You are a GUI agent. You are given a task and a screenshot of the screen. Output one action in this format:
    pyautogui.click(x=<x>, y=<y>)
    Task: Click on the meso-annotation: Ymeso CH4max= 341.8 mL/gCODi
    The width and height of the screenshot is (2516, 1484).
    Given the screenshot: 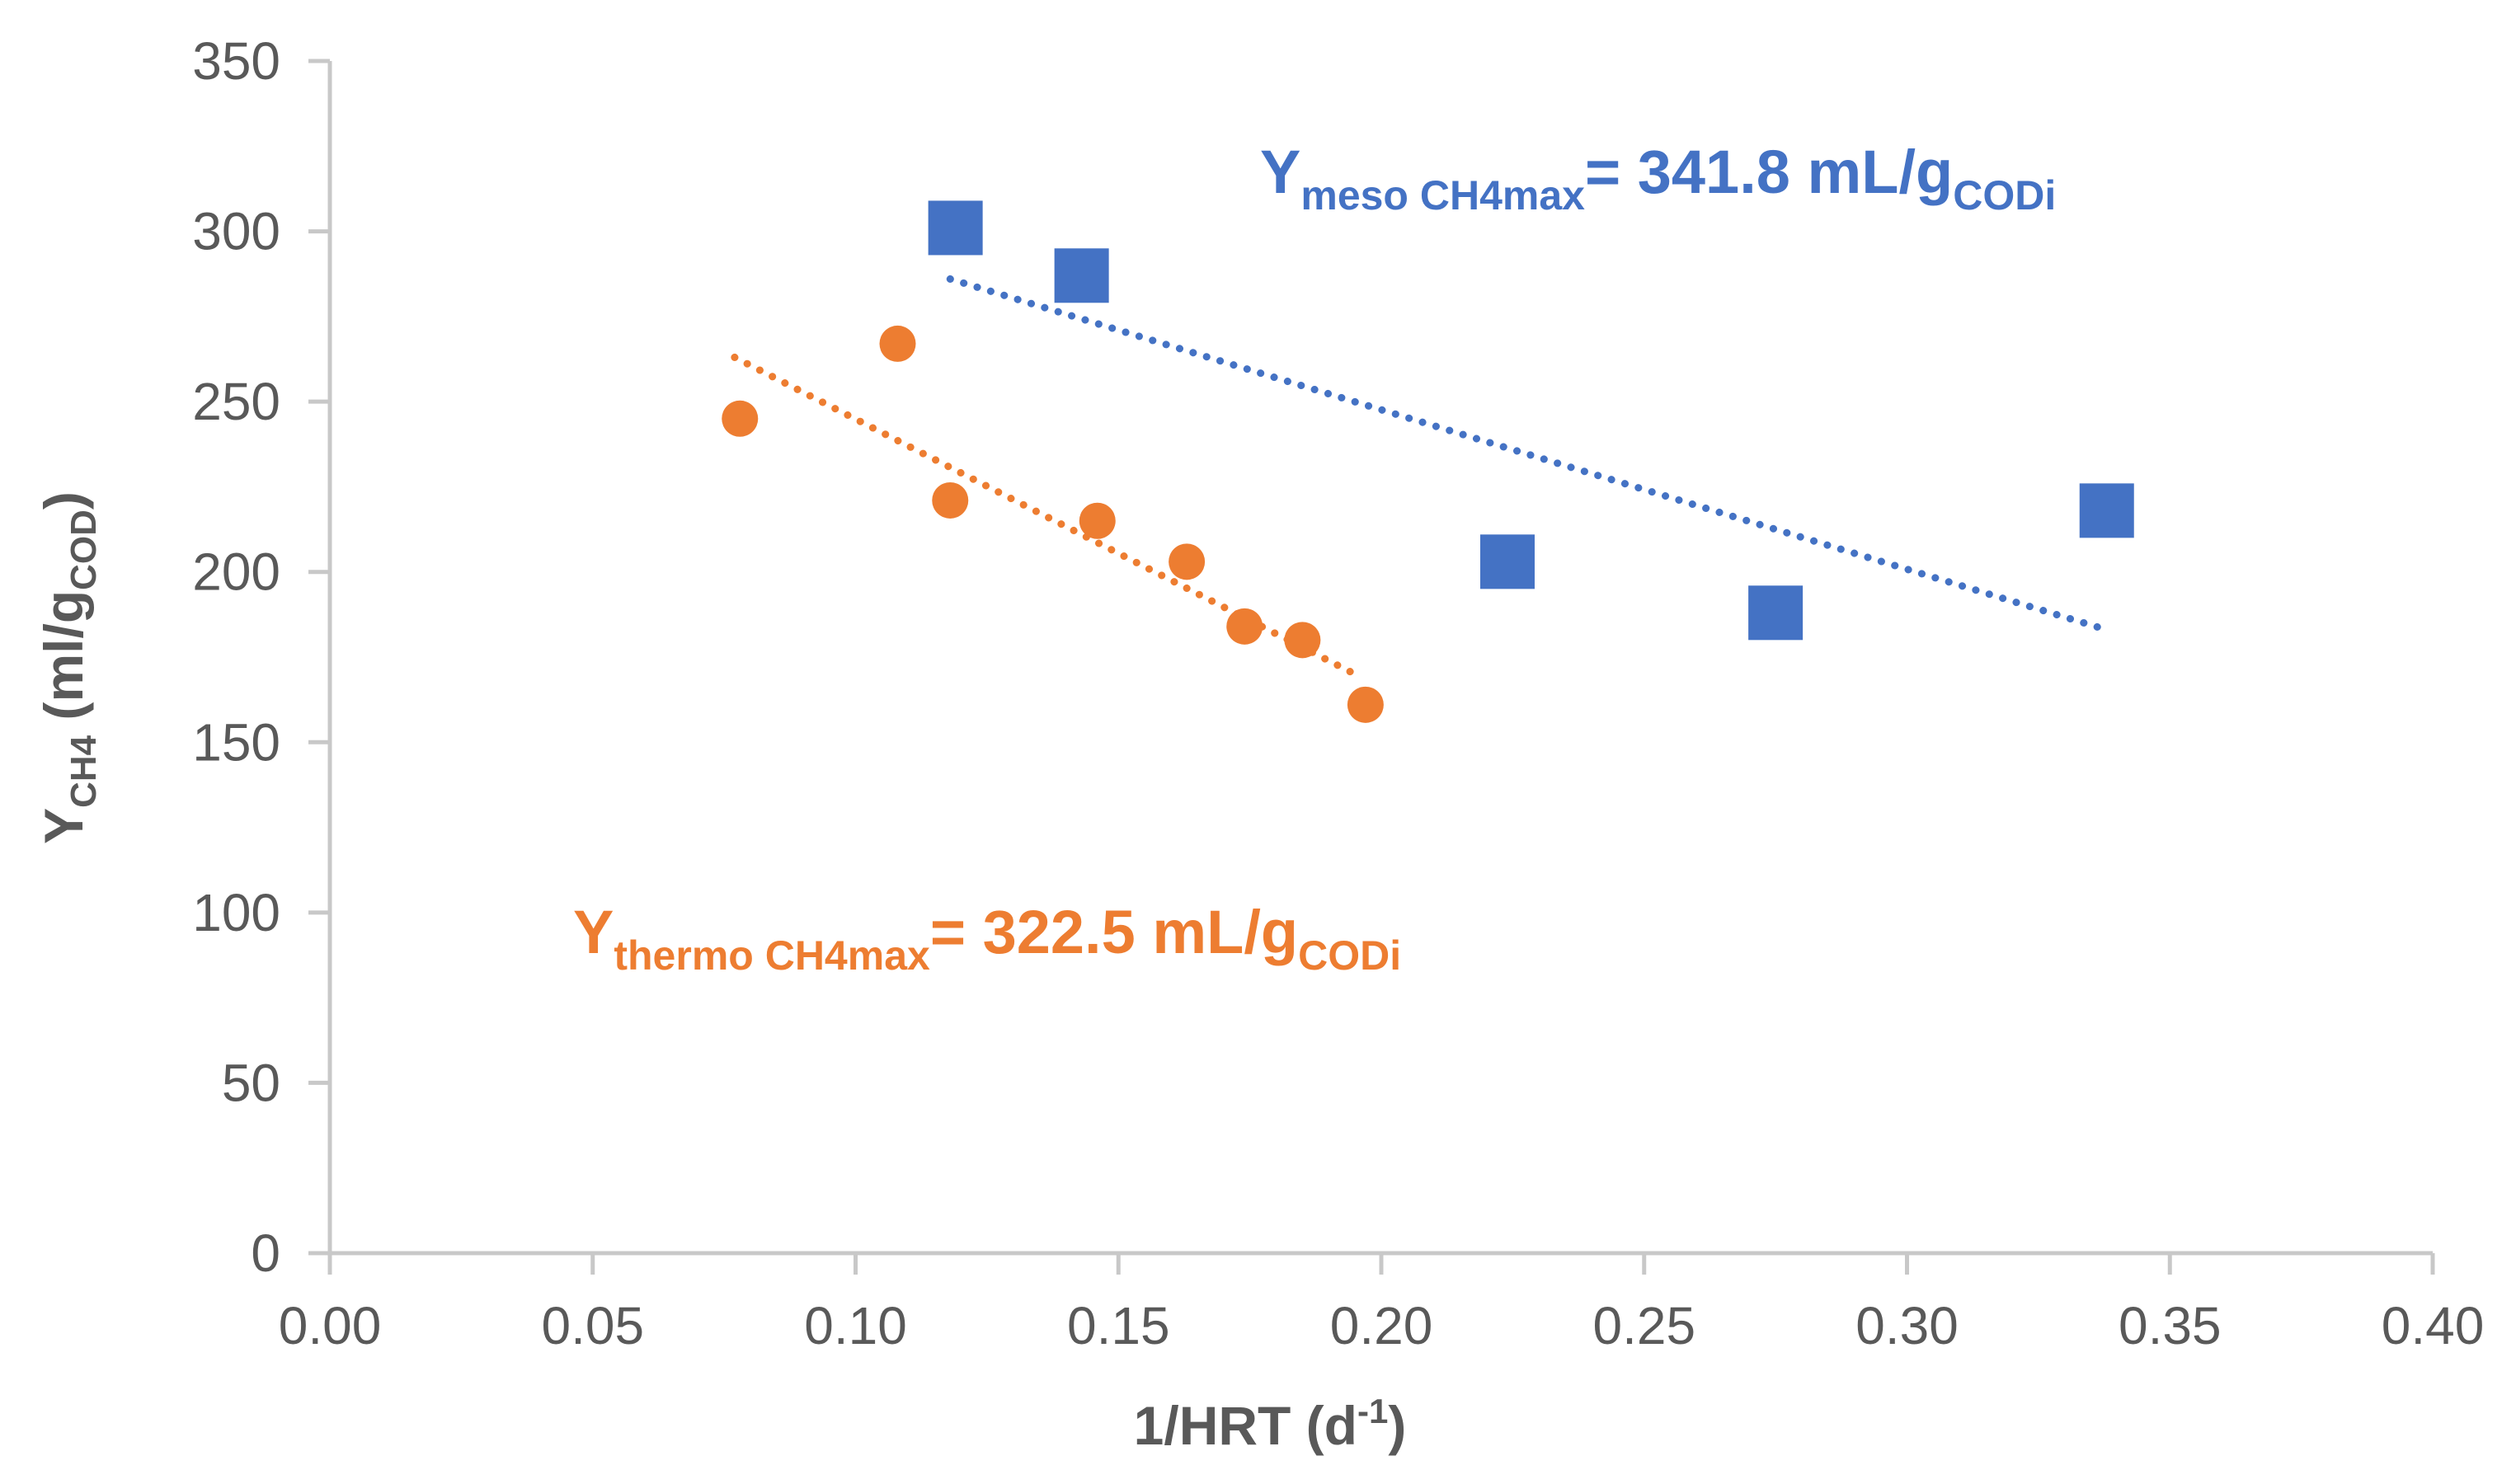 What is the action you would take?
    pyautogui.click(x=1658, y=178)
    